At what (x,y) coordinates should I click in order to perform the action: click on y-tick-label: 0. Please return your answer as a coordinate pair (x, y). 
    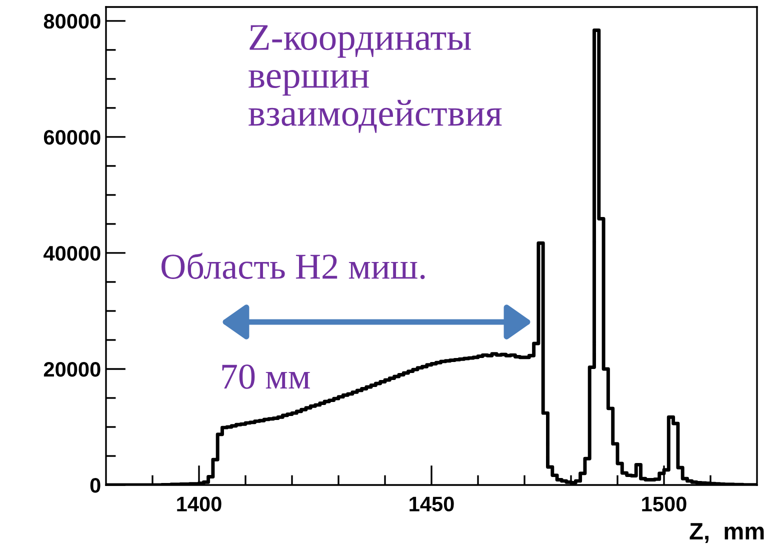
    Looking at the image, I should click on (95, 485).